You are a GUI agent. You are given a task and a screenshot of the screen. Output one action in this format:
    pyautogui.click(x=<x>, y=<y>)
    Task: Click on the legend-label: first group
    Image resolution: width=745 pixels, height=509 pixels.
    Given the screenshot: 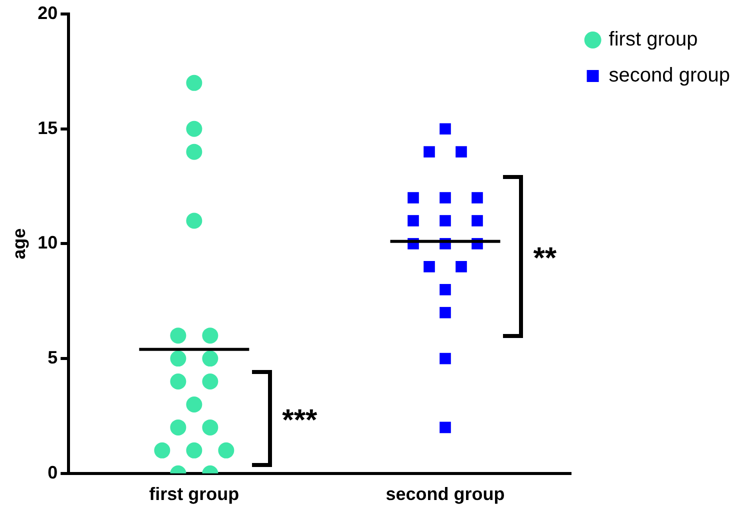 What is the action you would take?
    pyautogui.click(x=653, y=39)
    